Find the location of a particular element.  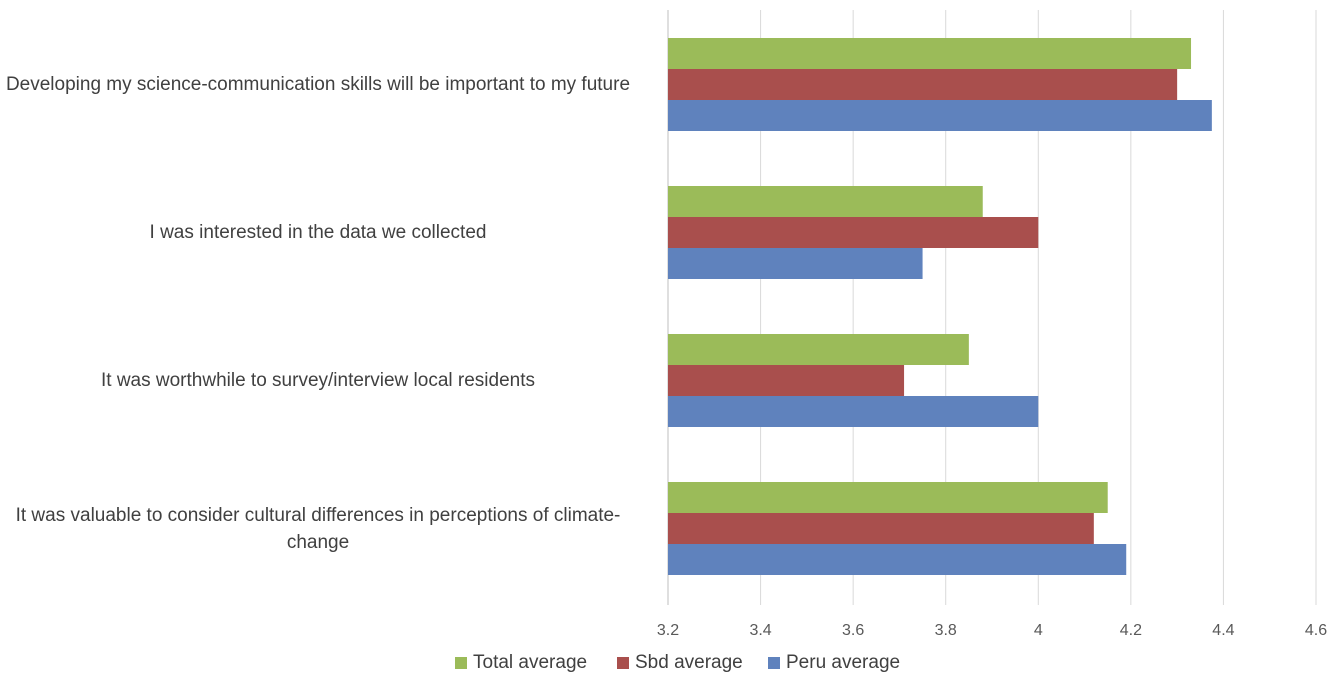

x-tick-label: 3.8 is located at coordinates (946, 630).